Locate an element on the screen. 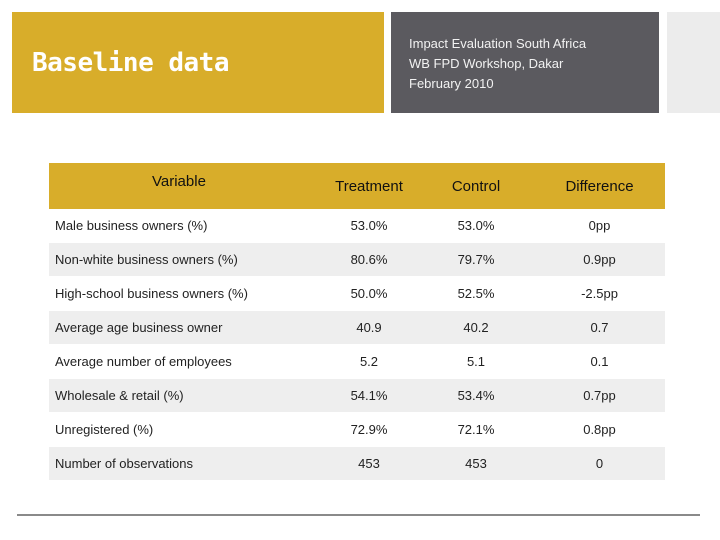 This screenshot has width=720, height=540. table-row: Average age business owner 40.9 40.2 0.7 is located at coordinates (357, 327).